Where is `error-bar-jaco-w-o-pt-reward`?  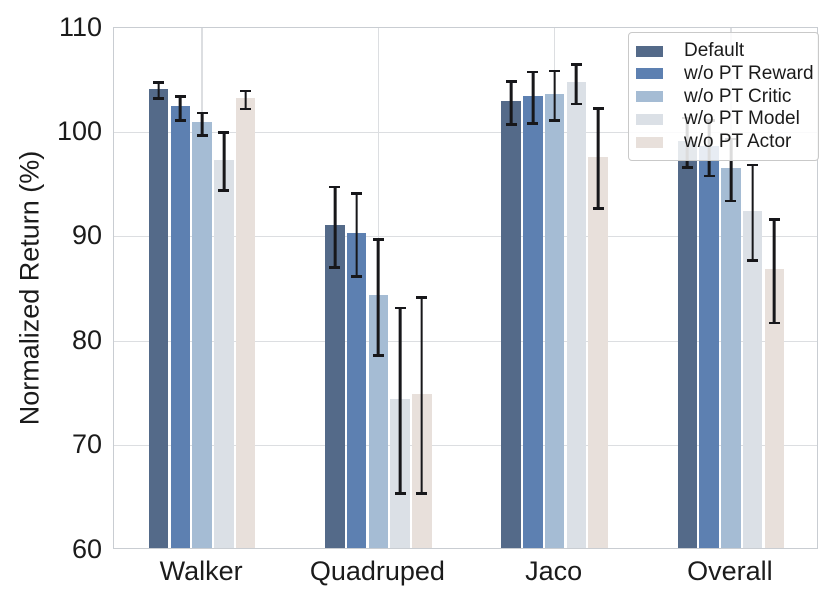 error-bar-jaco-w-o-pt-reward is located at coordinates (533, 98).